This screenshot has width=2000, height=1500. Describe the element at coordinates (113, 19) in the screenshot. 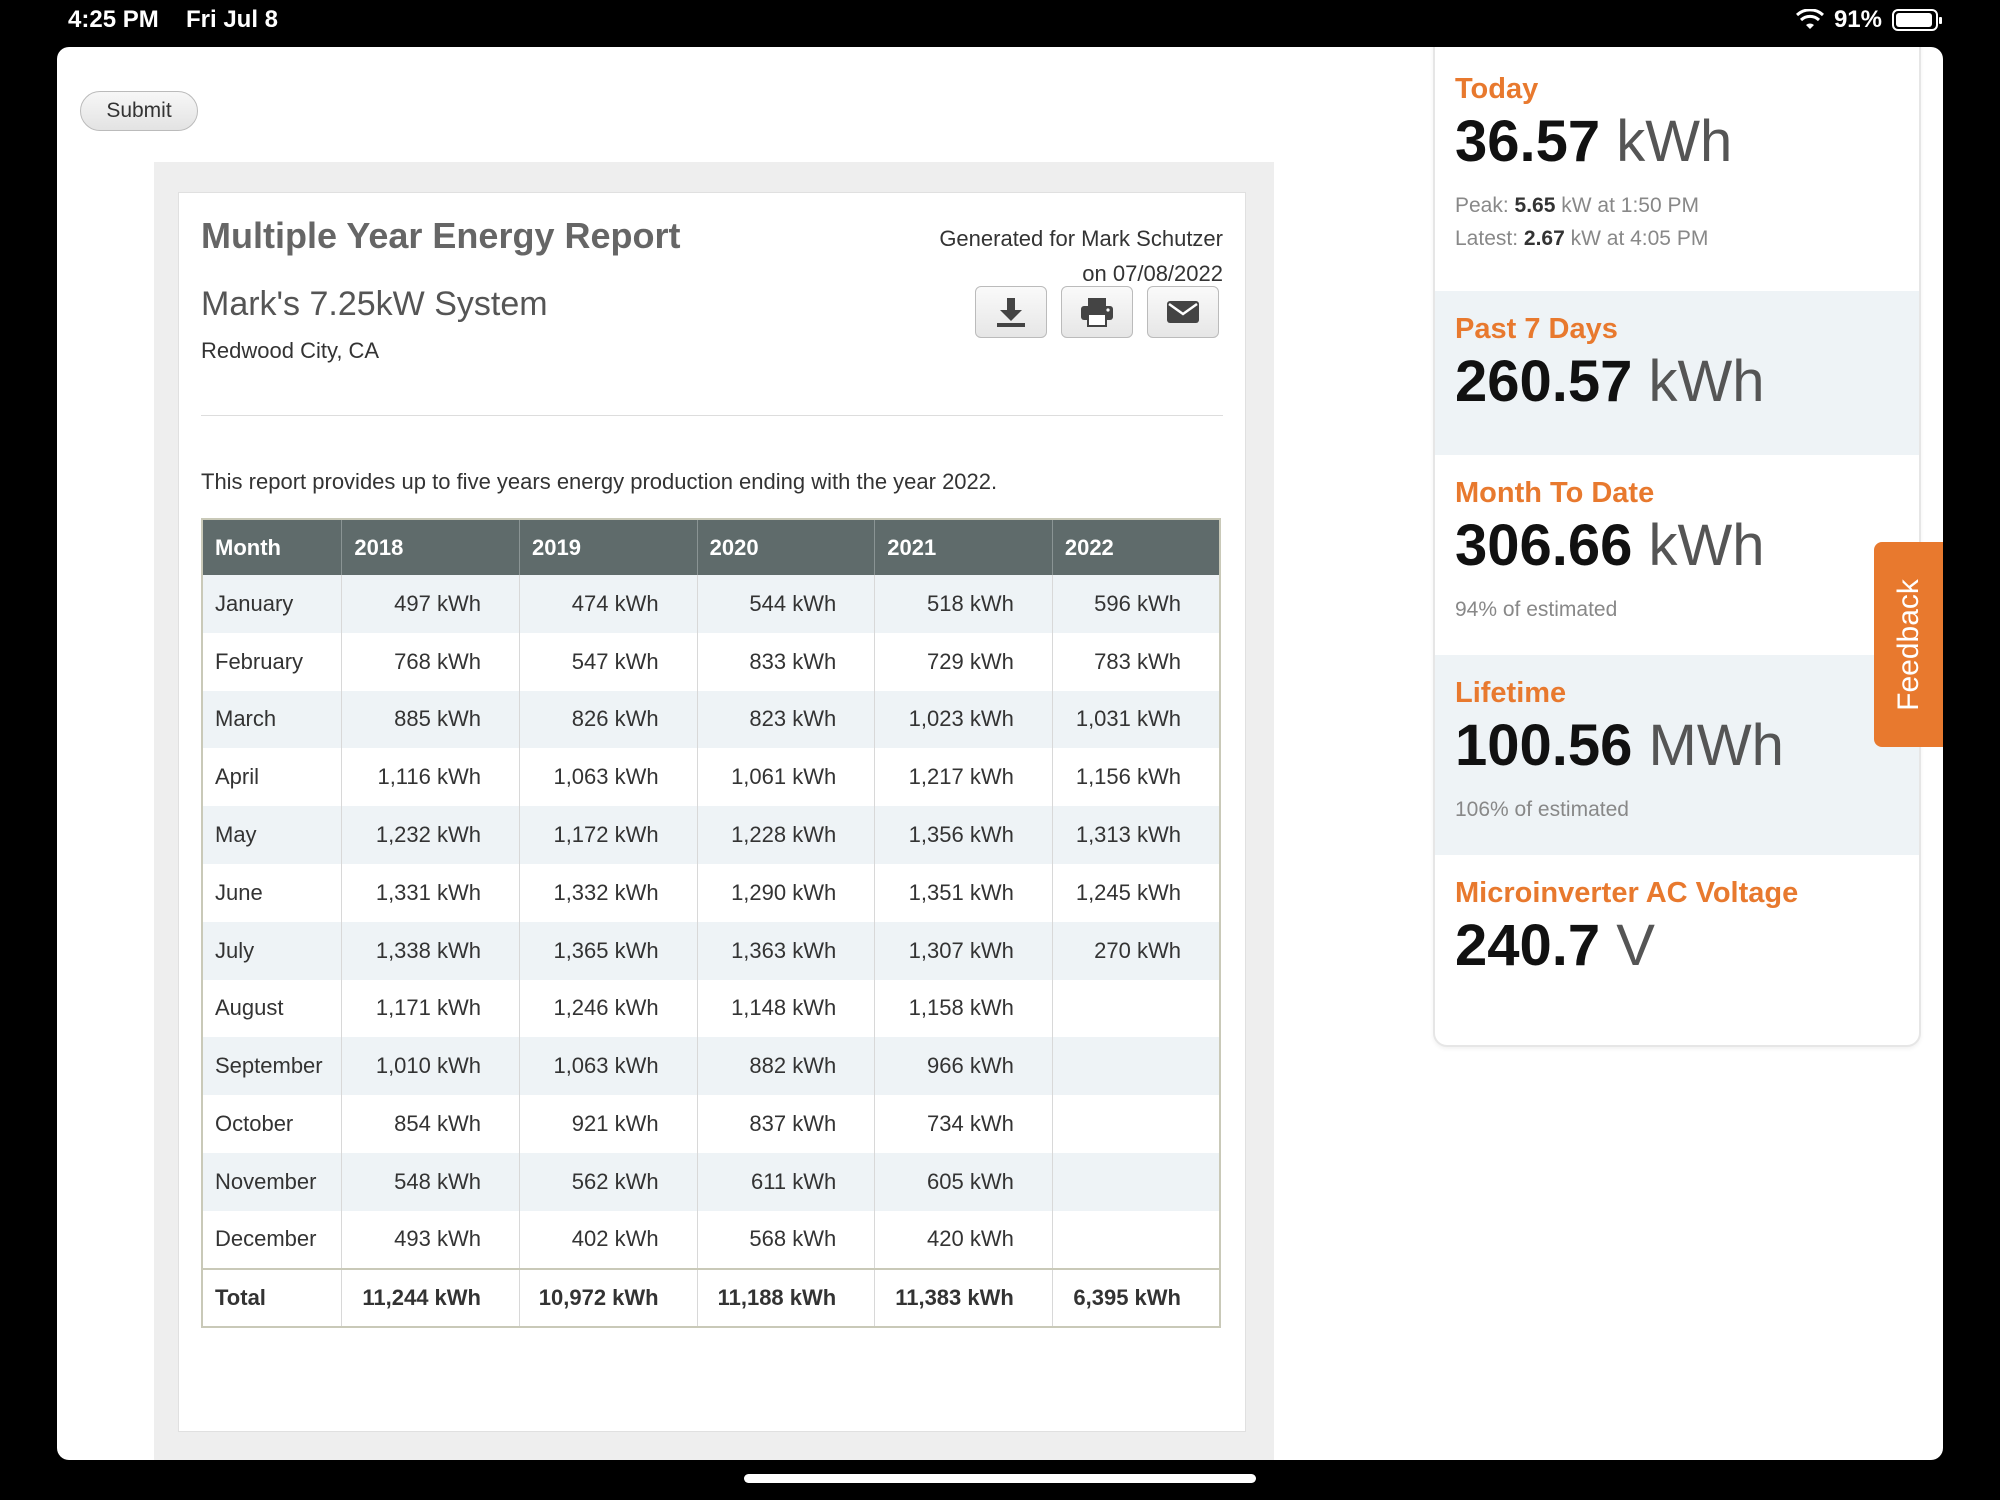

I see `status-time: 4:25 PM` at that location.